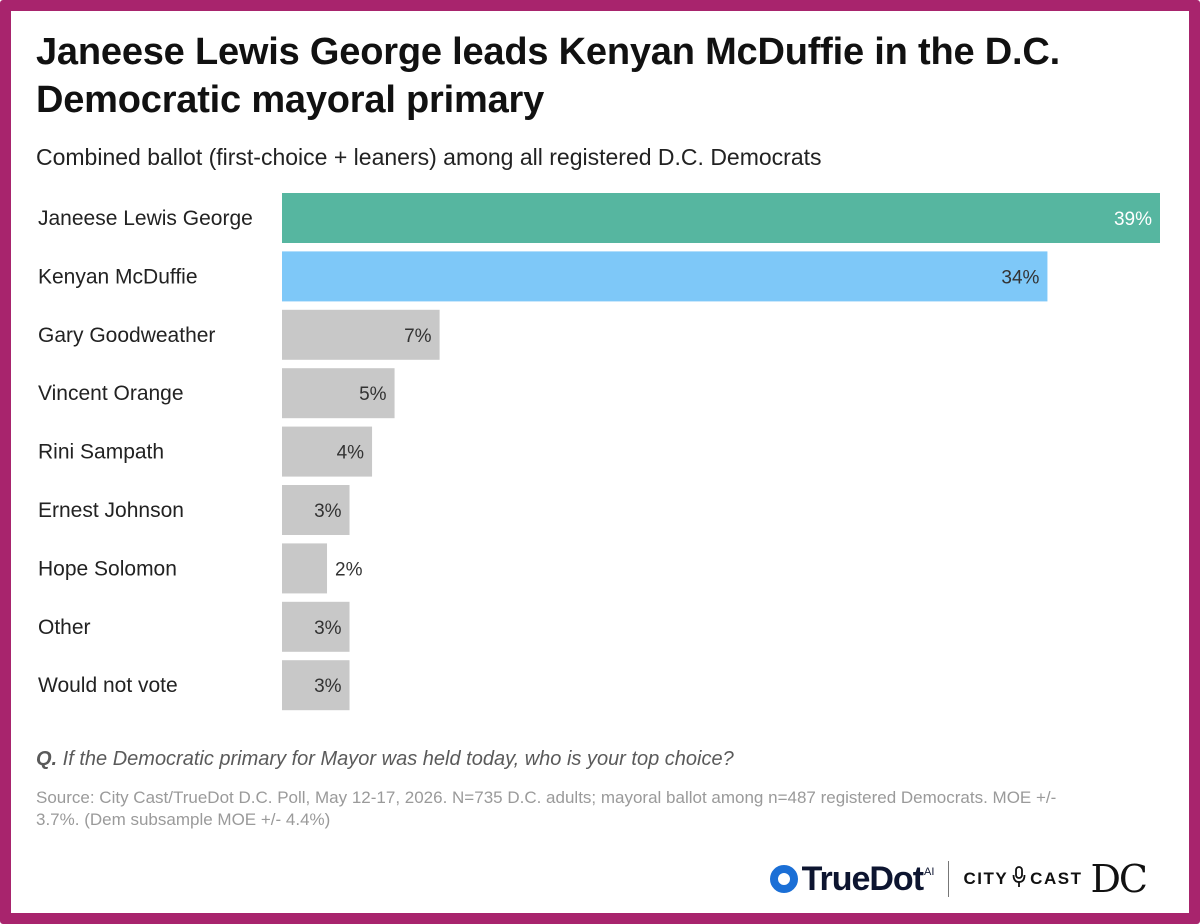 This screenshot has height=924, width=1200. What do you see at coordinates (351, 453) in the screenshot?
I see `value-label: 4%` at bounding box center [351, 453].